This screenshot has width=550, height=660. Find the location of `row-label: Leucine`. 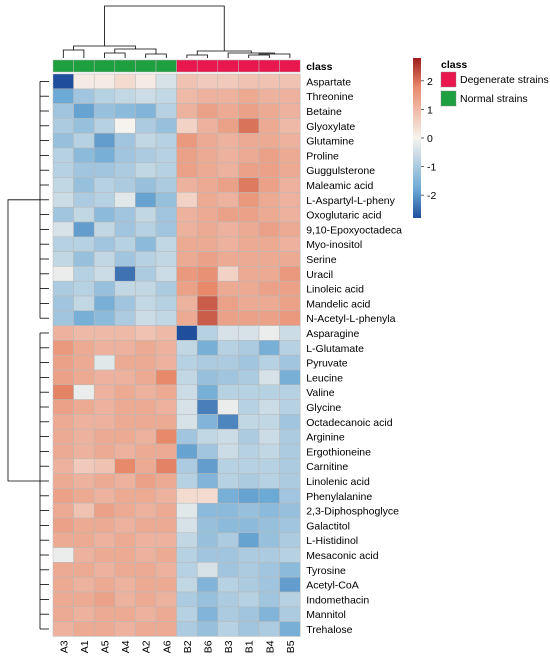

row-label: Leucine is located at coordinates (324, 378).